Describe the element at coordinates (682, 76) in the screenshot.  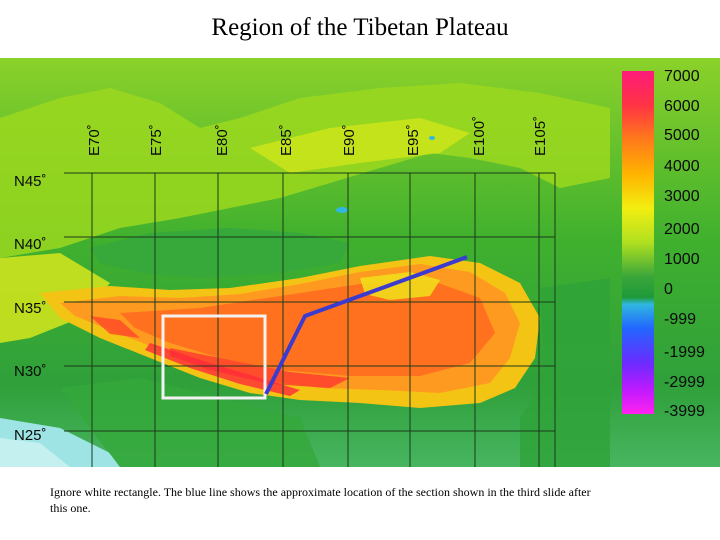
I see `colorbar-label: 7000` at that location.